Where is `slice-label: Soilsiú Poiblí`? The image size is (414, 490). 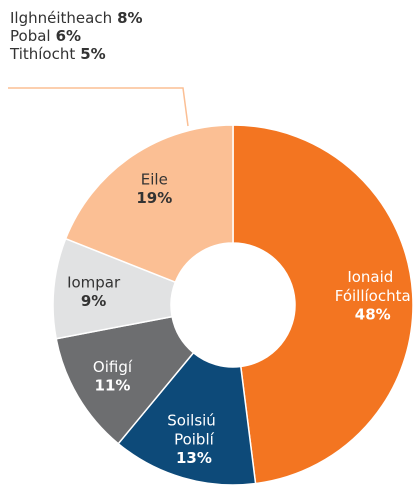 slice-label: Soilsiú Poiblí is located at coordinates (193, 429).